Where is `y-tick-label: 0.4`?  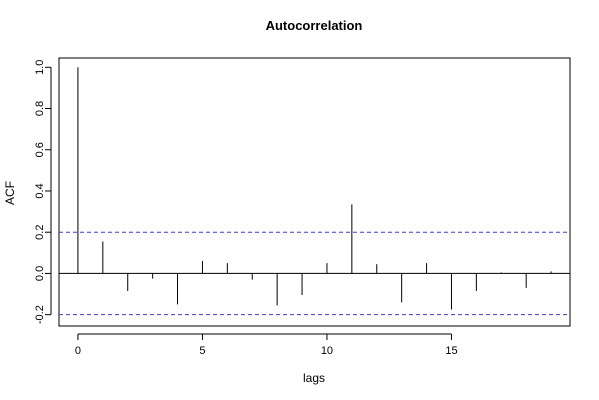 y-tick-label: 0.4 is located at coordinates (40, 190).